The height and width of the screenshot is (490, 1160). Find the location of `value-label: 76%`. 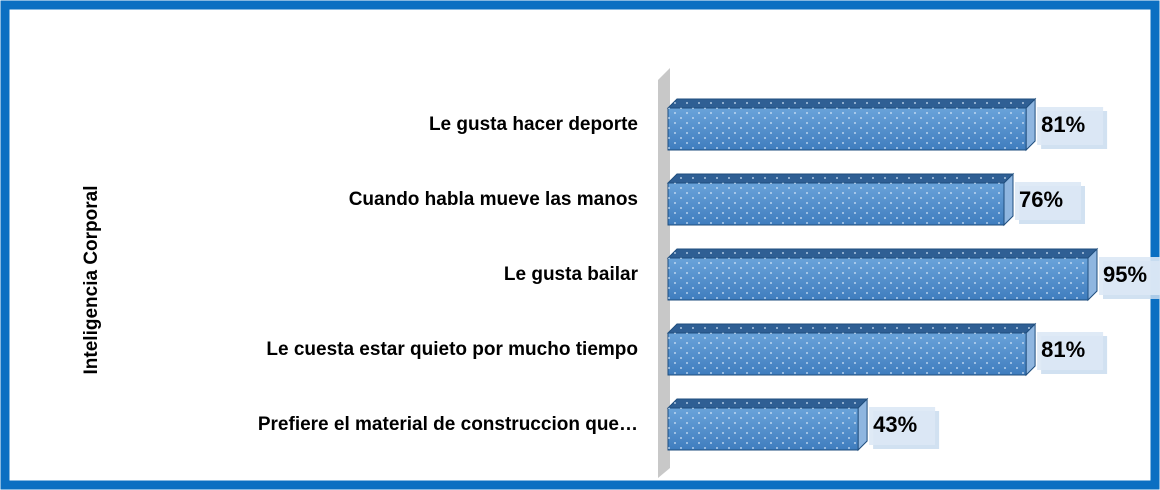

value-label: 76% is located at coordinates (1041, 199).